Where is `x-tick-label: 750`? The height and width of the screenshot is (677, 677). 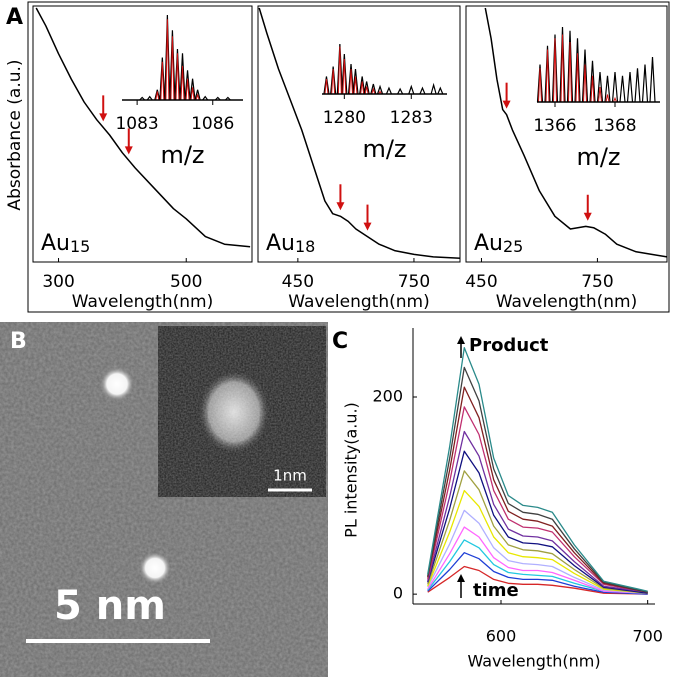
x-tick-label: 750 is located at coordinates (597, 282).